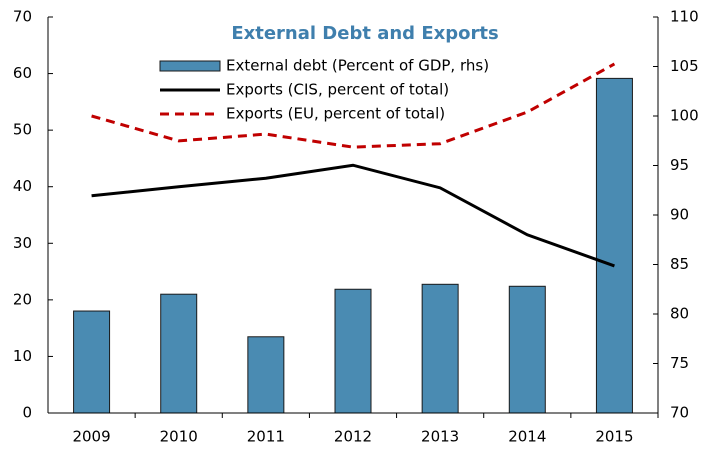 This screenshot has width=708, height=450. Describe the element at coordinates (684, 17) in the screenshot. I see `y2-tick-label: 110` at that location.